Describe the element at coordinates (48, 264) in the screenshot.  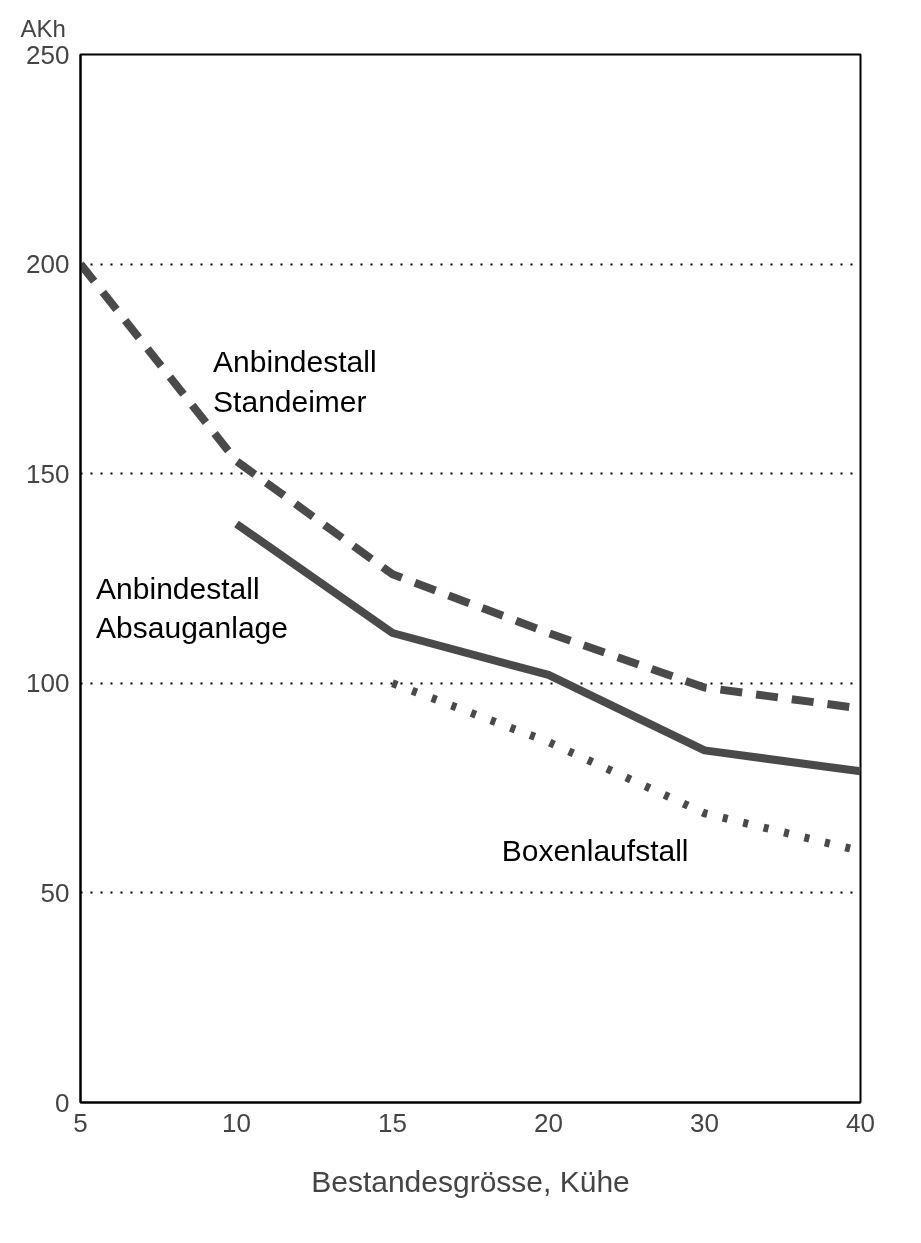
I see `y-tick-label: 200` at that location.